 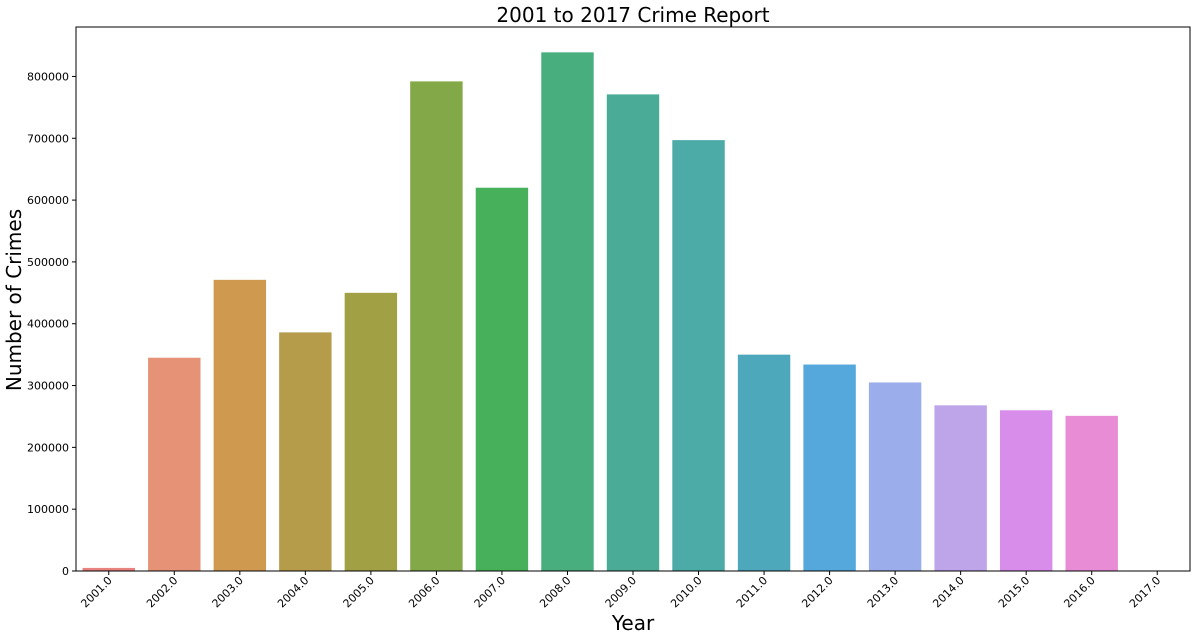 I want to click on y-tick-label: 700000, so click(x=48, y=138).